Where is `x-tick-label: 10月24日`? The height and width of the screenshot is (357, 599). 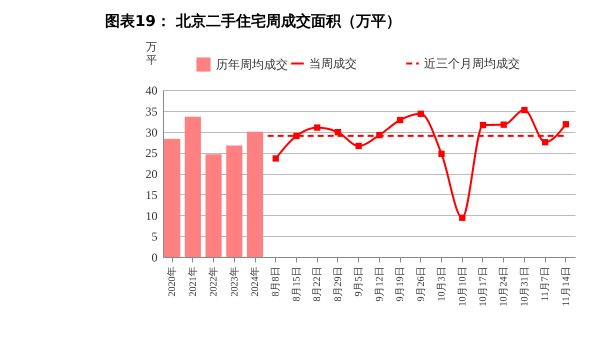
x-tick-label: 10月24日 is located at coordinates (504, 286).